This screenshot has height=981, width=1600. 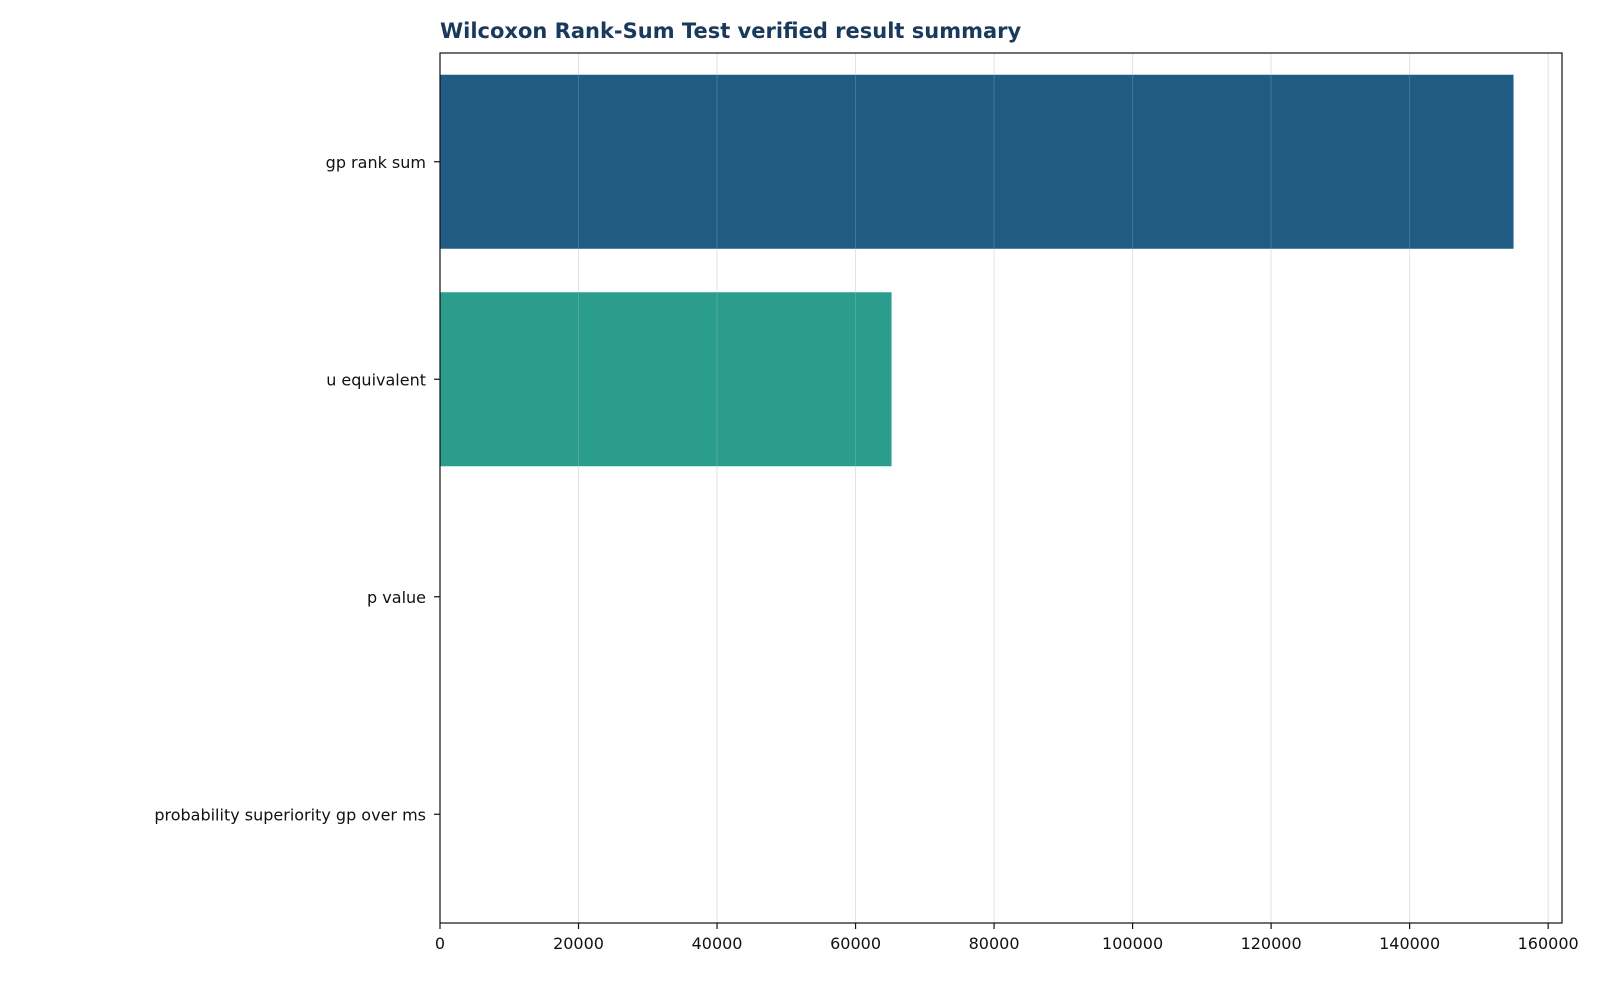 I want to click on y-tick-label: gp rank sum, so click(x=376, y=162).